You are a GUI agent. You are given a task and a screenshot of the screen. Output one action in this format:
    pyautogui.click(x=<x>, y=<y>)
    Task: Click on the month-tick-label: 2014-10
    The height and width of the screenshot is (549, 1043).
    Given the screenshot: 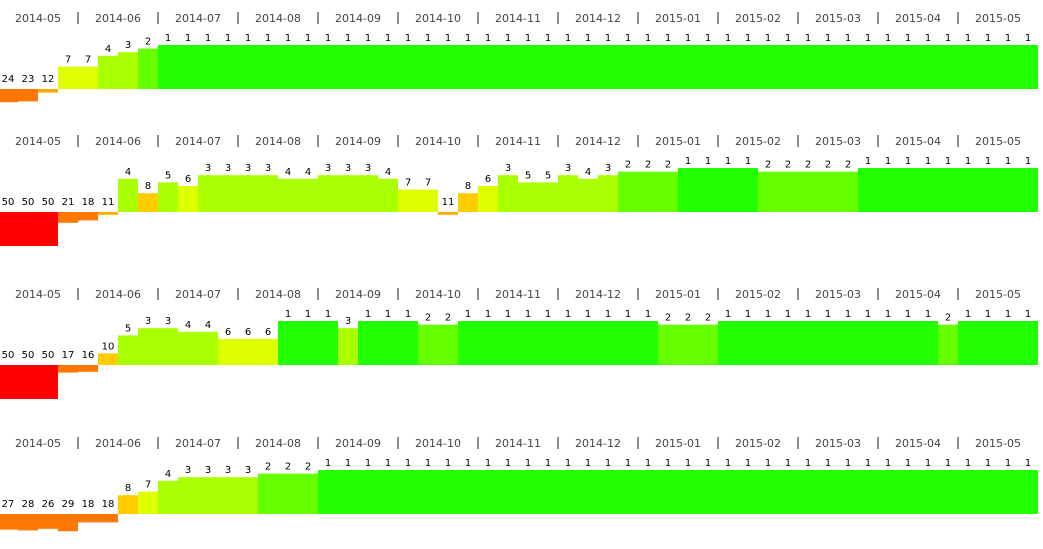 What is the action you would take?
    pyautogui.click(x=438, y=294)
    